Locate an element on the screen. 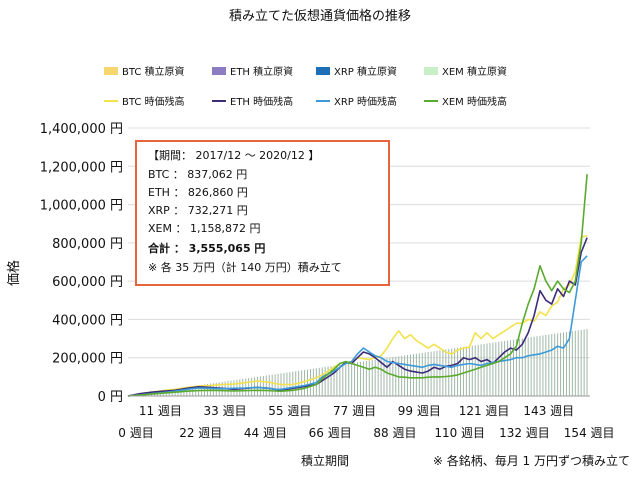 The width and height of the screenshot is (640, 480). x-tick-label-row1-1: 33 週目 is located at coordinates (225, 411).